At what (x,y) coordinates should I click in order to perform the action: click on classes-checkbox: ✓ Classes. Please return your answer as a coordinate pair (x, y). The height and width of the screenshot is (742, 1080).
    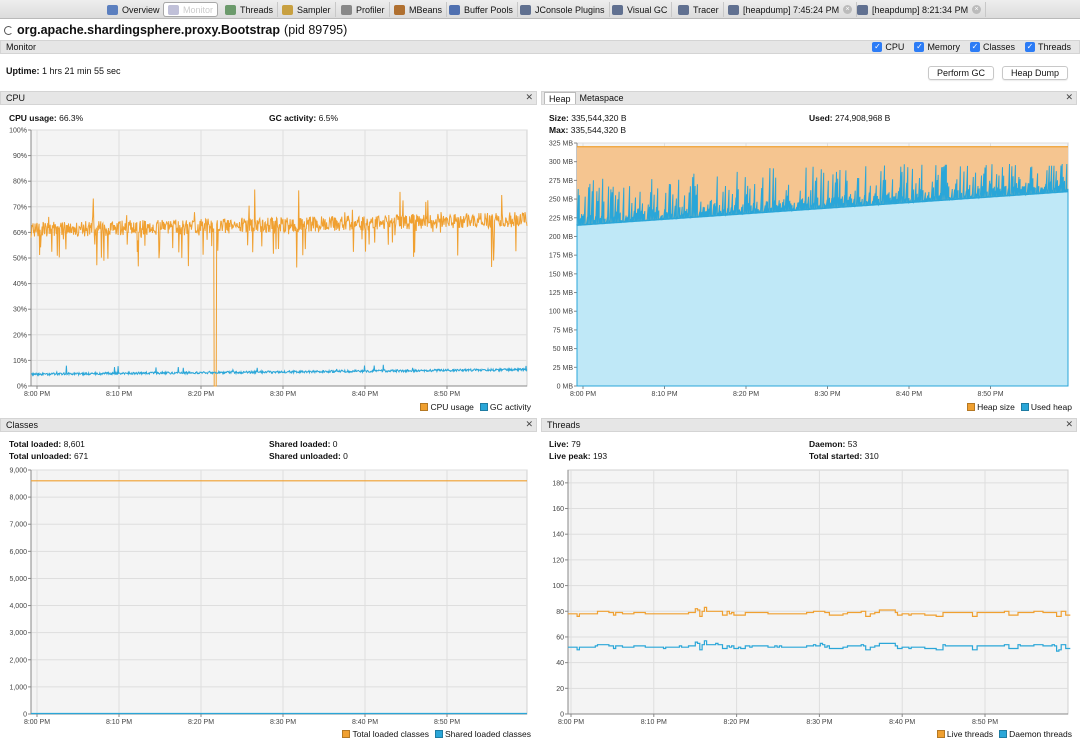
    Looking at the image, I should click on (992, 47).